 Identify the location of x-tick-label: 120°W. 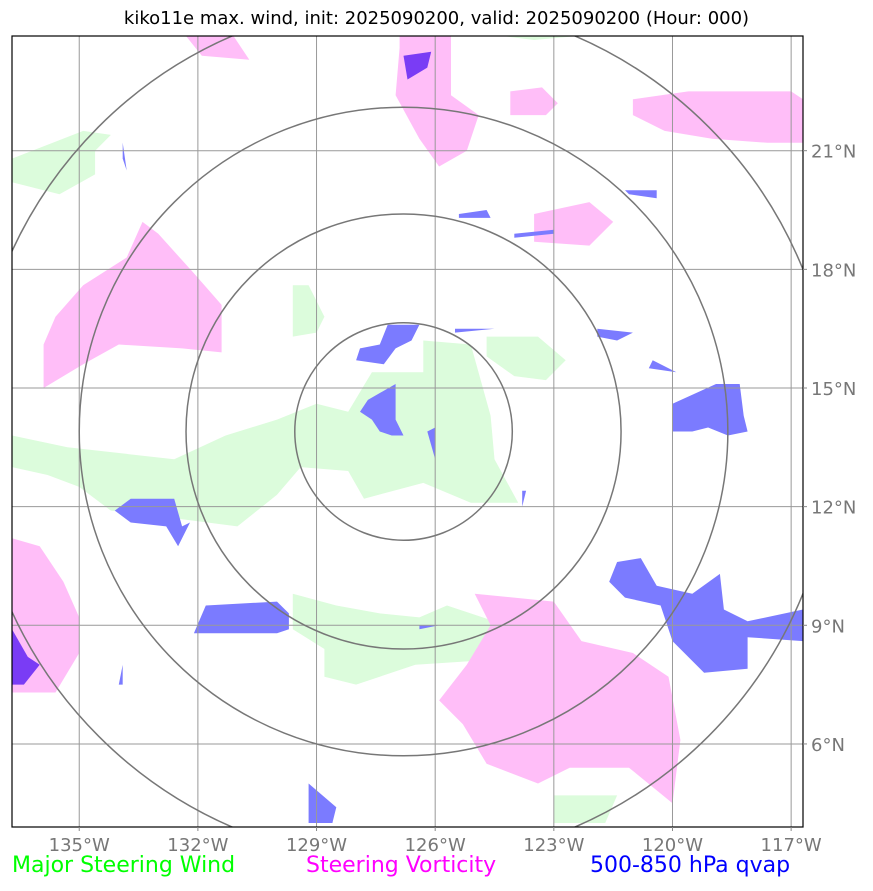
(672, 845).